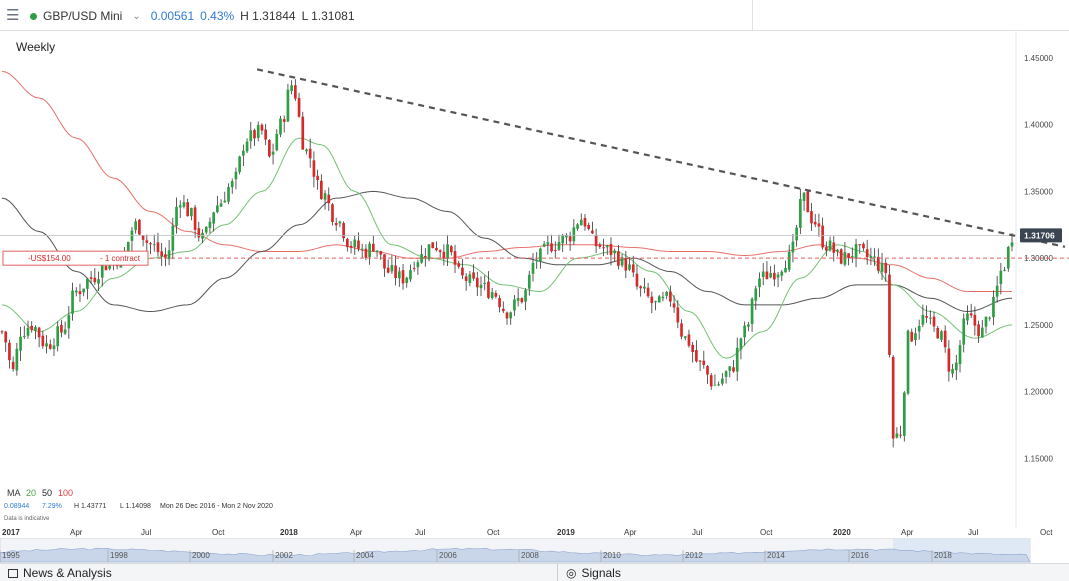 Image resolution: width=1069 pixels, height=581 pixels. I want to click on position-label: -US$154.00 - 1 contract, so click(75, 258).